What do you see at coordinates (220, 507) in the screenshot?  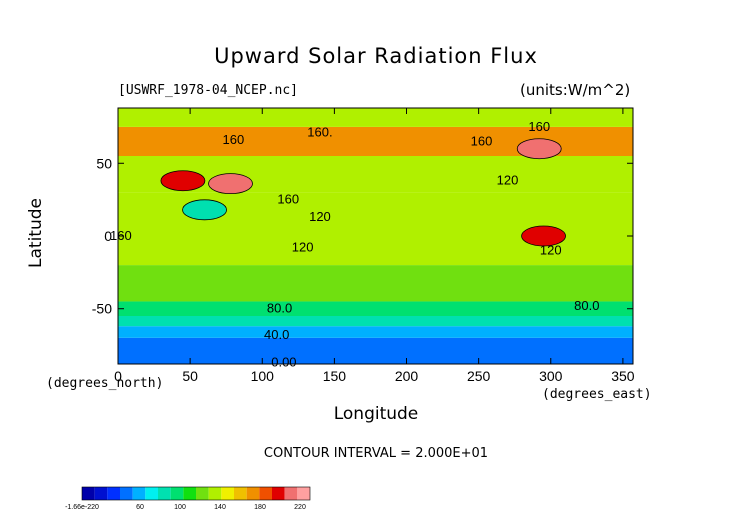 I see `colorbar-label: 140` at bounding box center [220, 507].